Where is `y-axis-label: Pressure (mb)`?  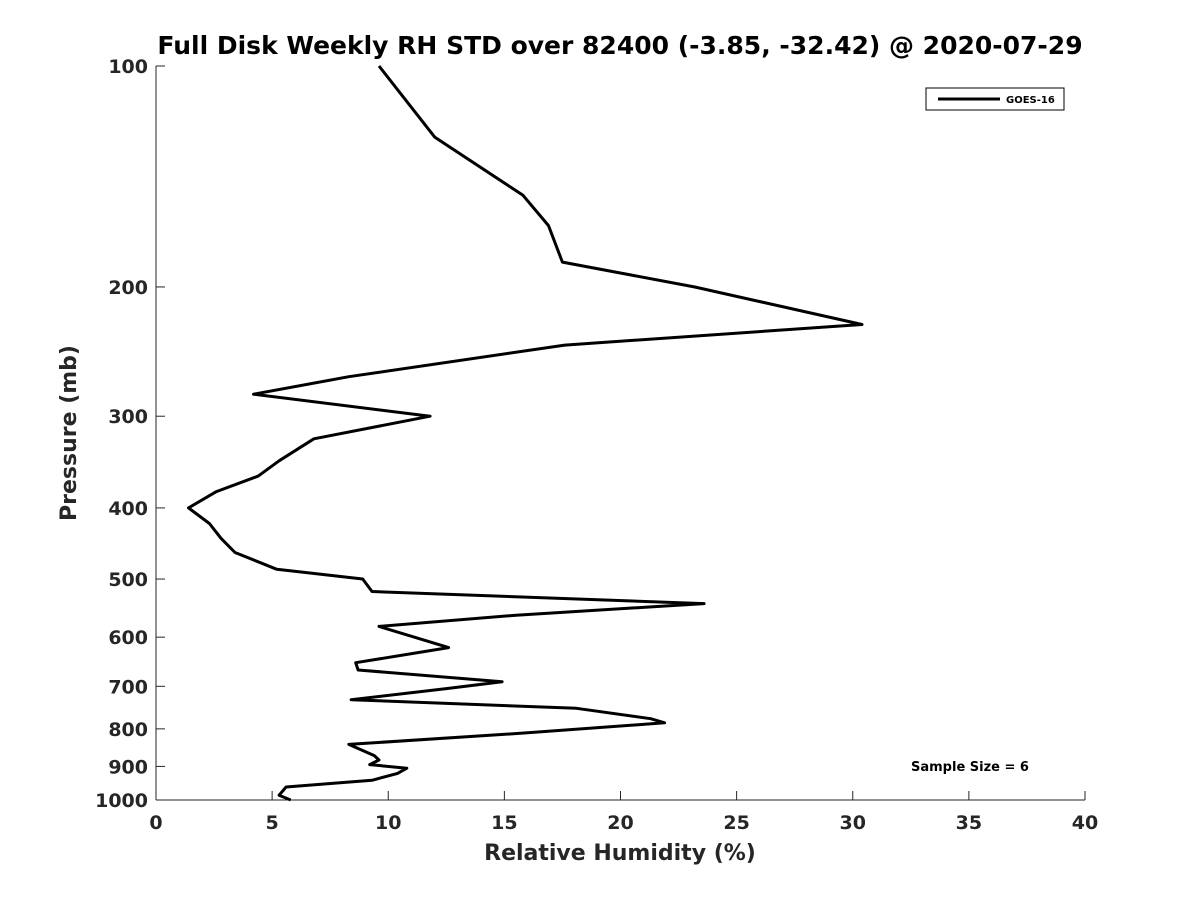
y-axis-label: Pressure (mb) is located at coordinates (69, 433).